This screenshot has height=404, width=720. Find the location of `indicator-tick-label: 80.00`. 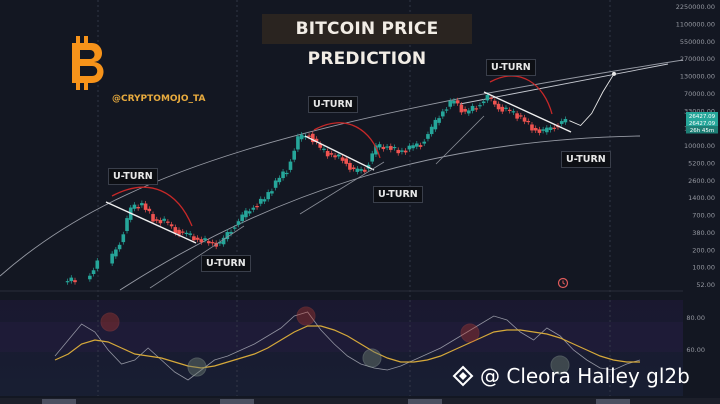

indicator-tick-label: 80.00 is located at coordinates (695, 318).